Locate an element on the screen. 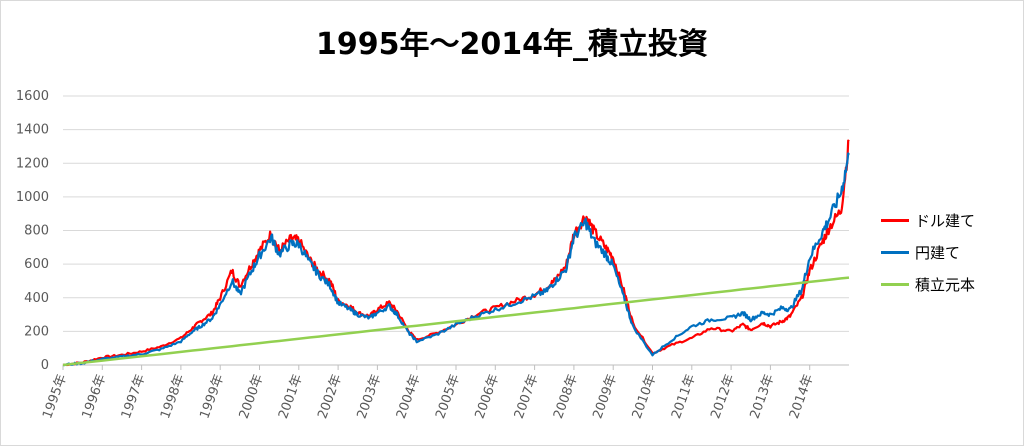 This screenshot has width=1024, height=446. x-tick-label: 2002年 is located at coordinates (330, 396).